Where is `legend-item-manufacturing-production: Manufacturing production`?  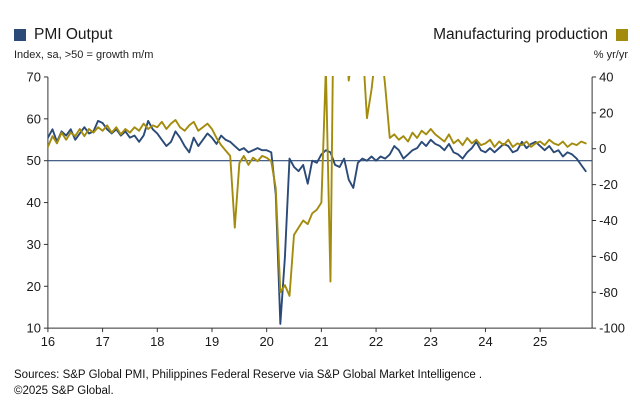 legend-item-manufacturing-production: Manufacturing production is located at coordinates (530, 35).